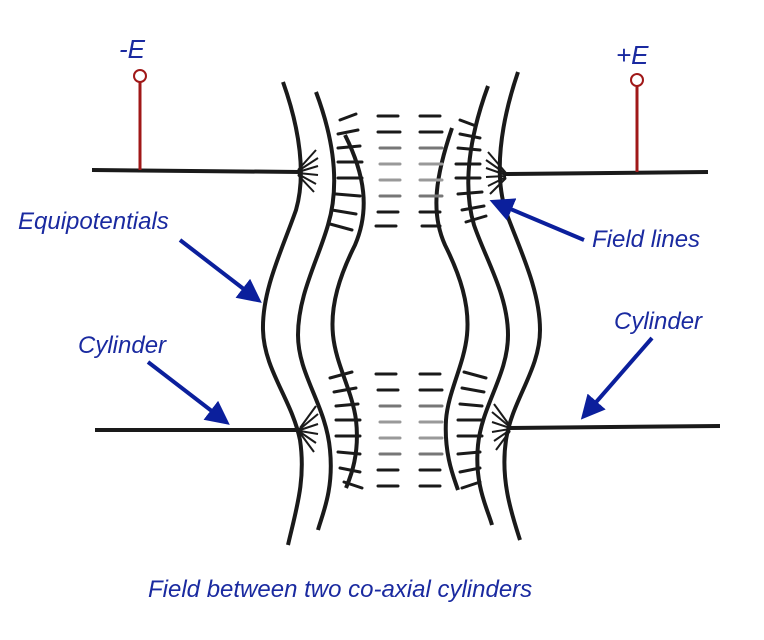 The image size is (764, 640). I want to click on field-lines-lower-cluster, so click(408, 430).